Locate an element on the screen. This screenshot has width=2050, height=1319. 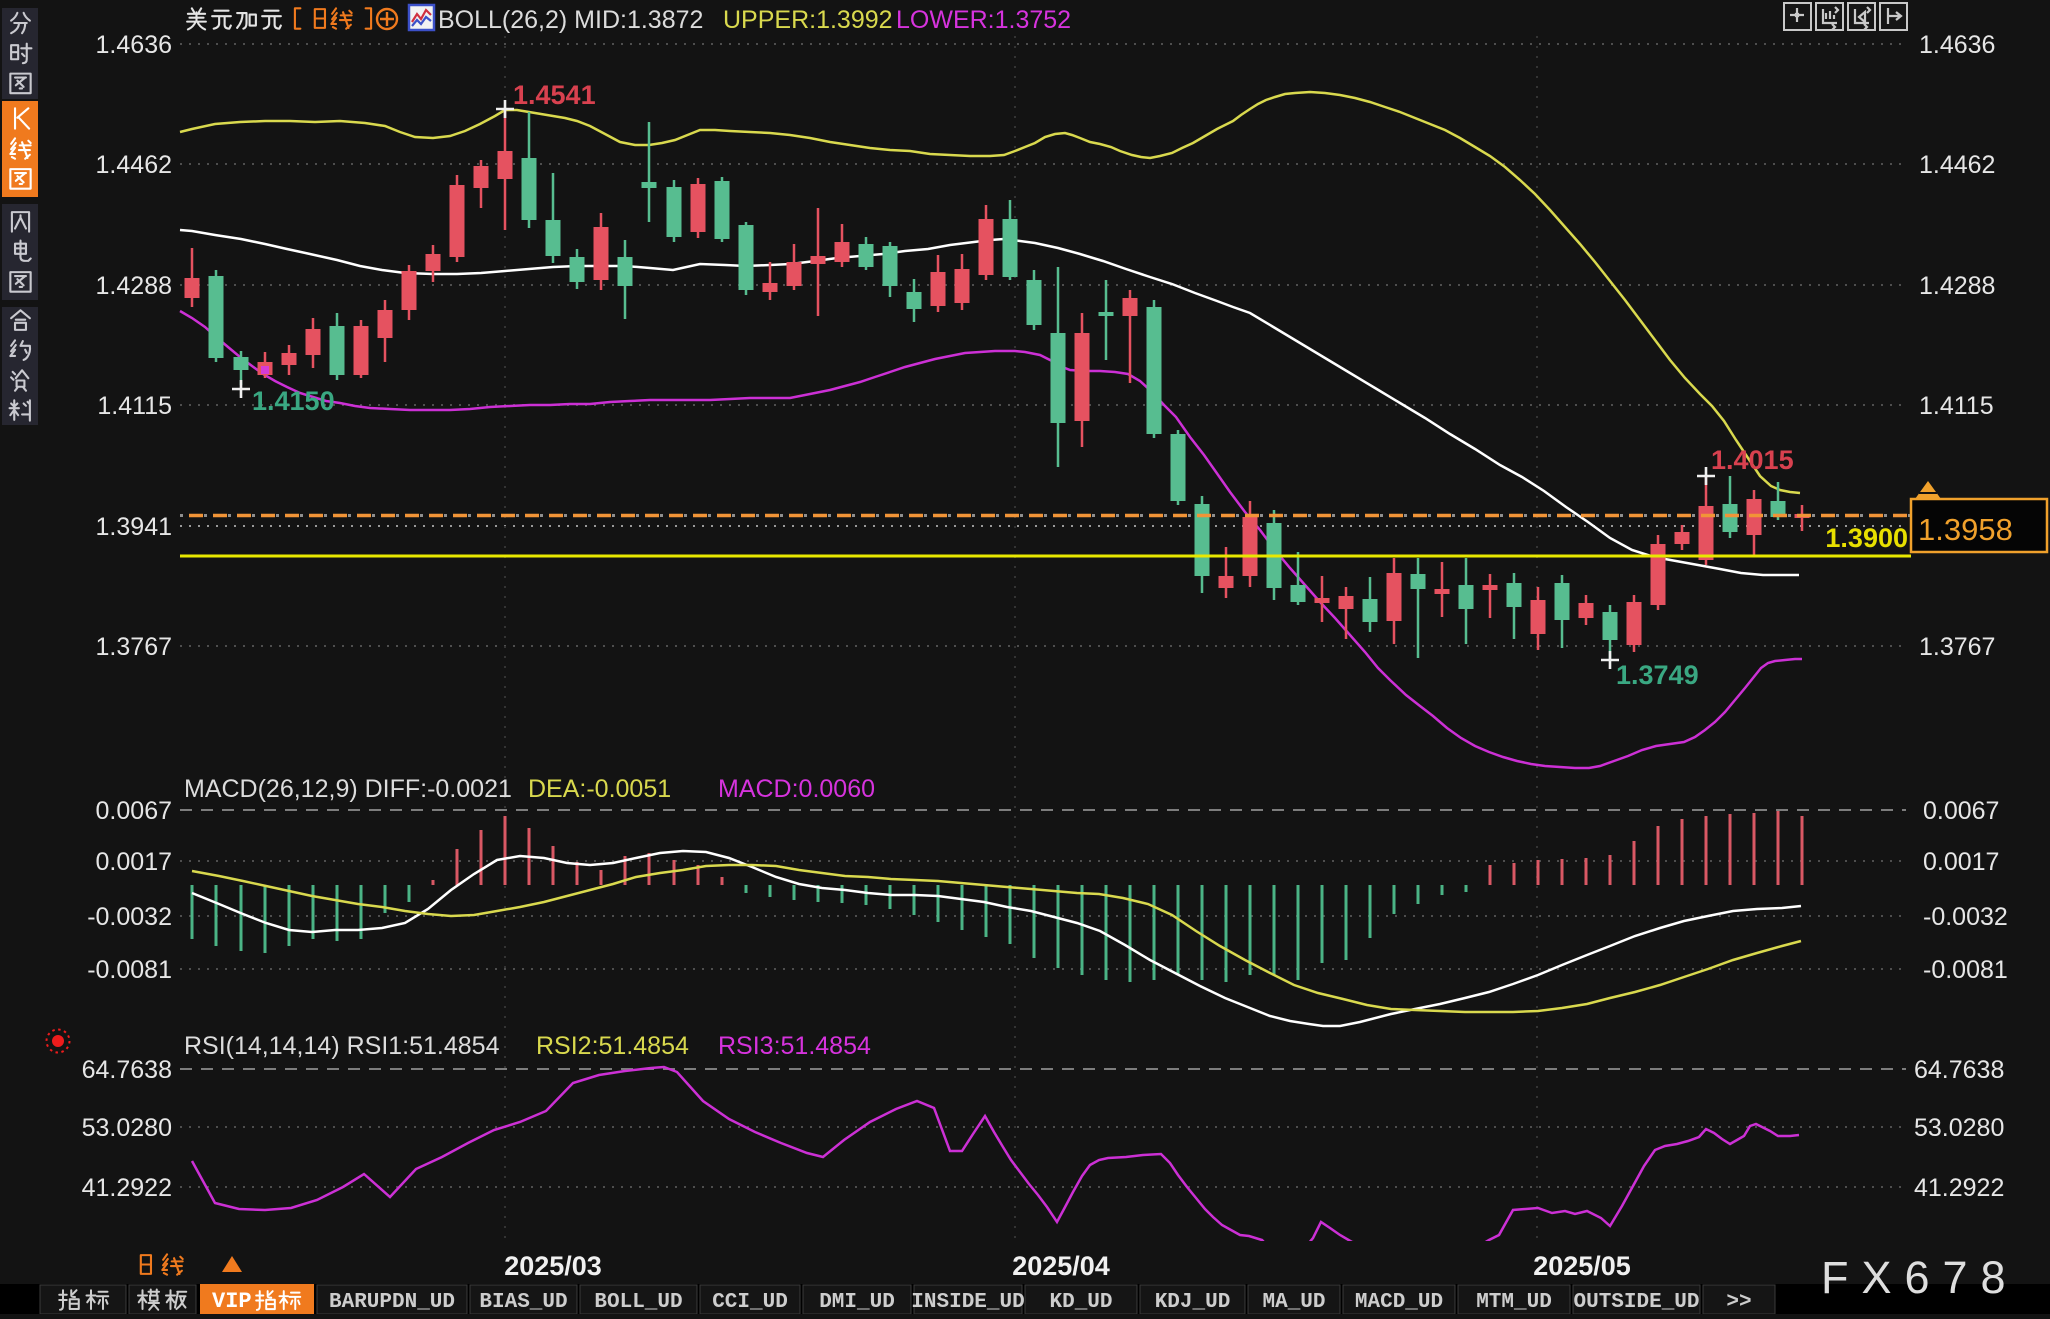
svg-text: KDJ_UD is located at coordinates (1193, 1302).